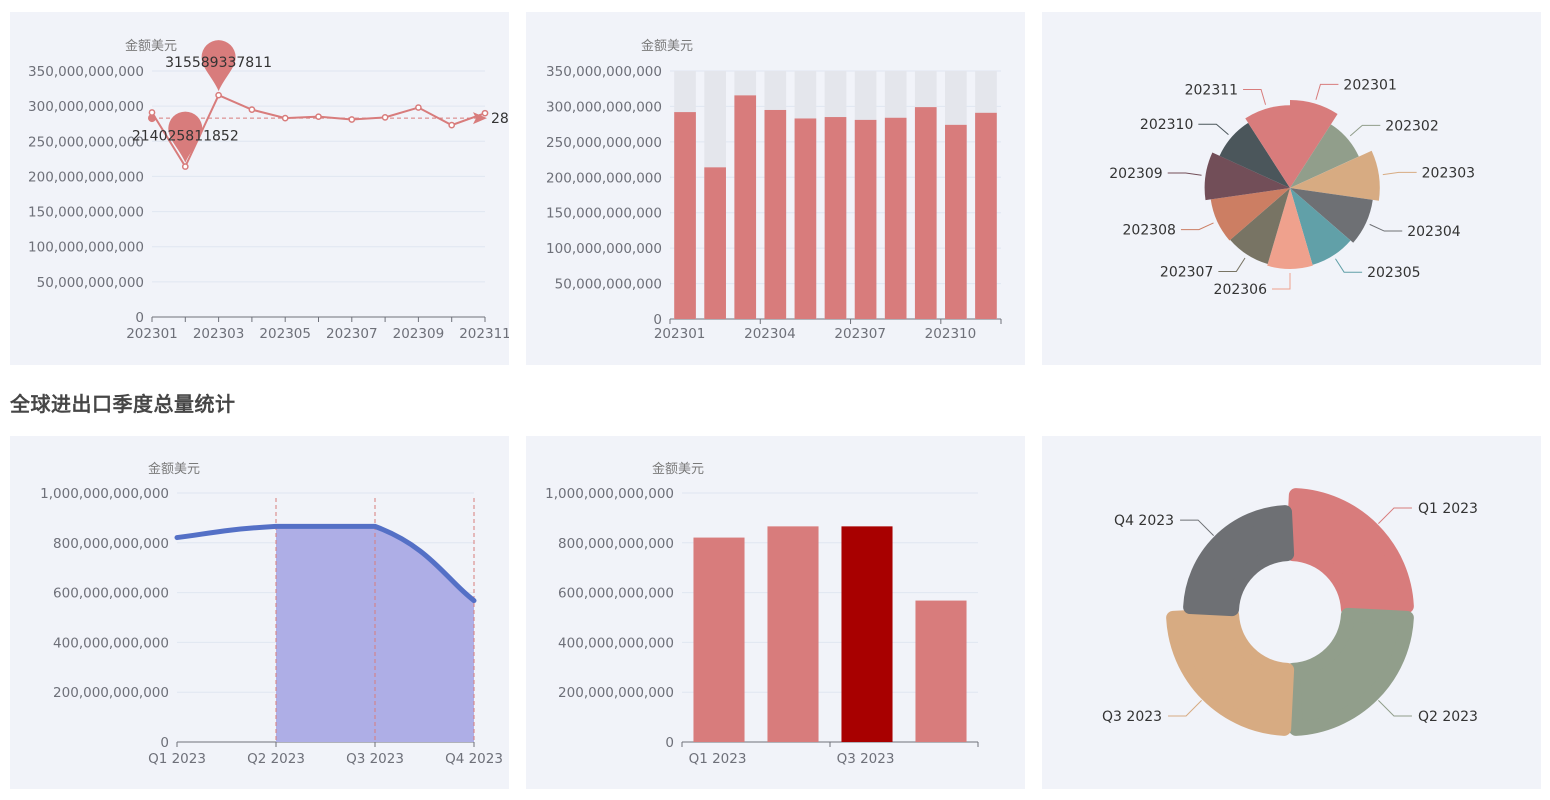 The height and width of the screenshot is (800, 1550). Describe the element at coordinates (867, 634) in the screenshot. I see `bar-highlighted` at that location.